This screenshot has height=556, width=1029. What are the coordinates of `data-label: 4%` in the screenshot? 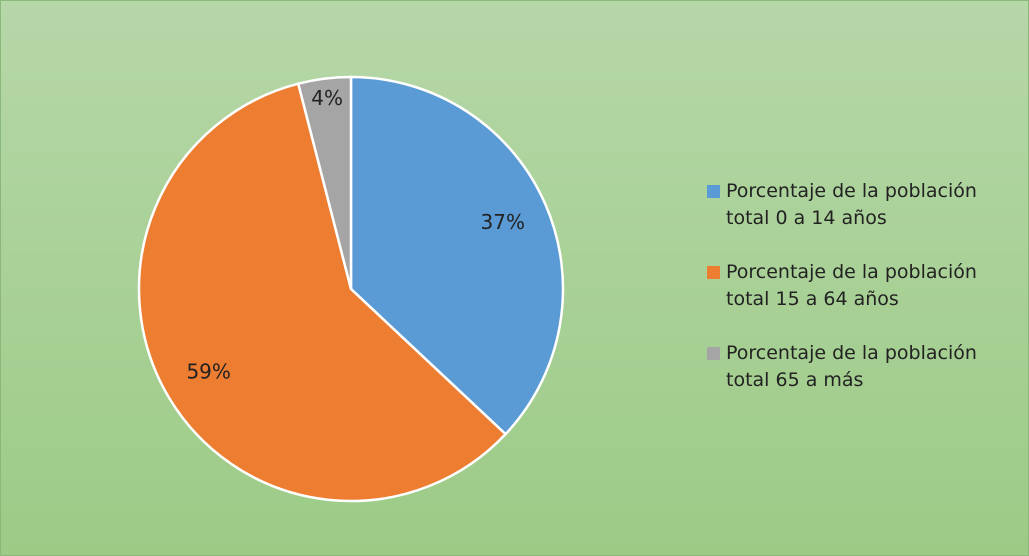 It's located at (327, 98).